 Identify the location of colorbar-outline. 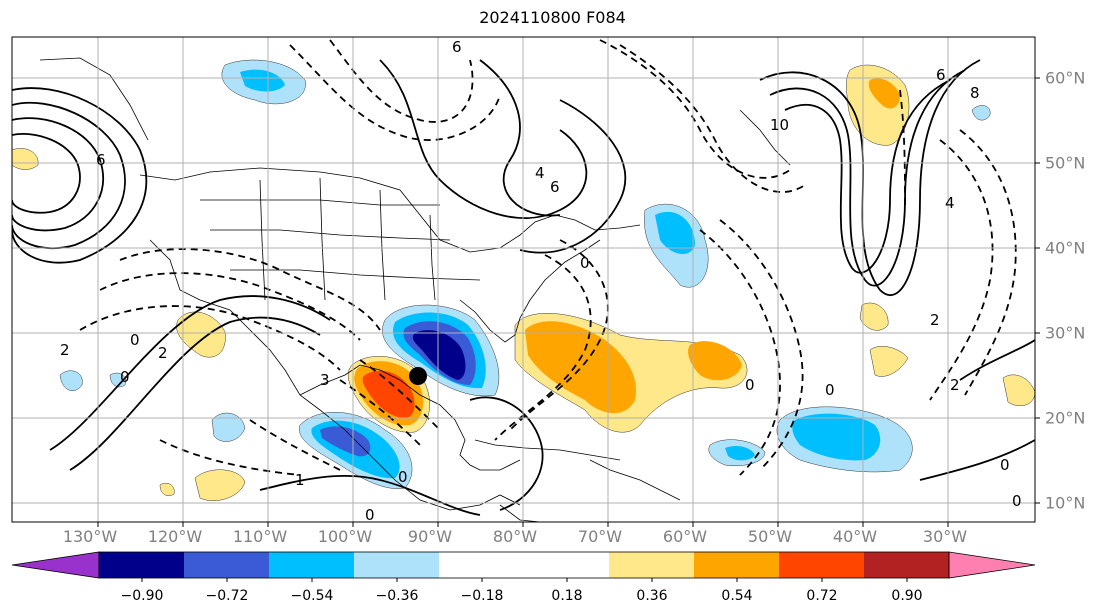
(524, 565).